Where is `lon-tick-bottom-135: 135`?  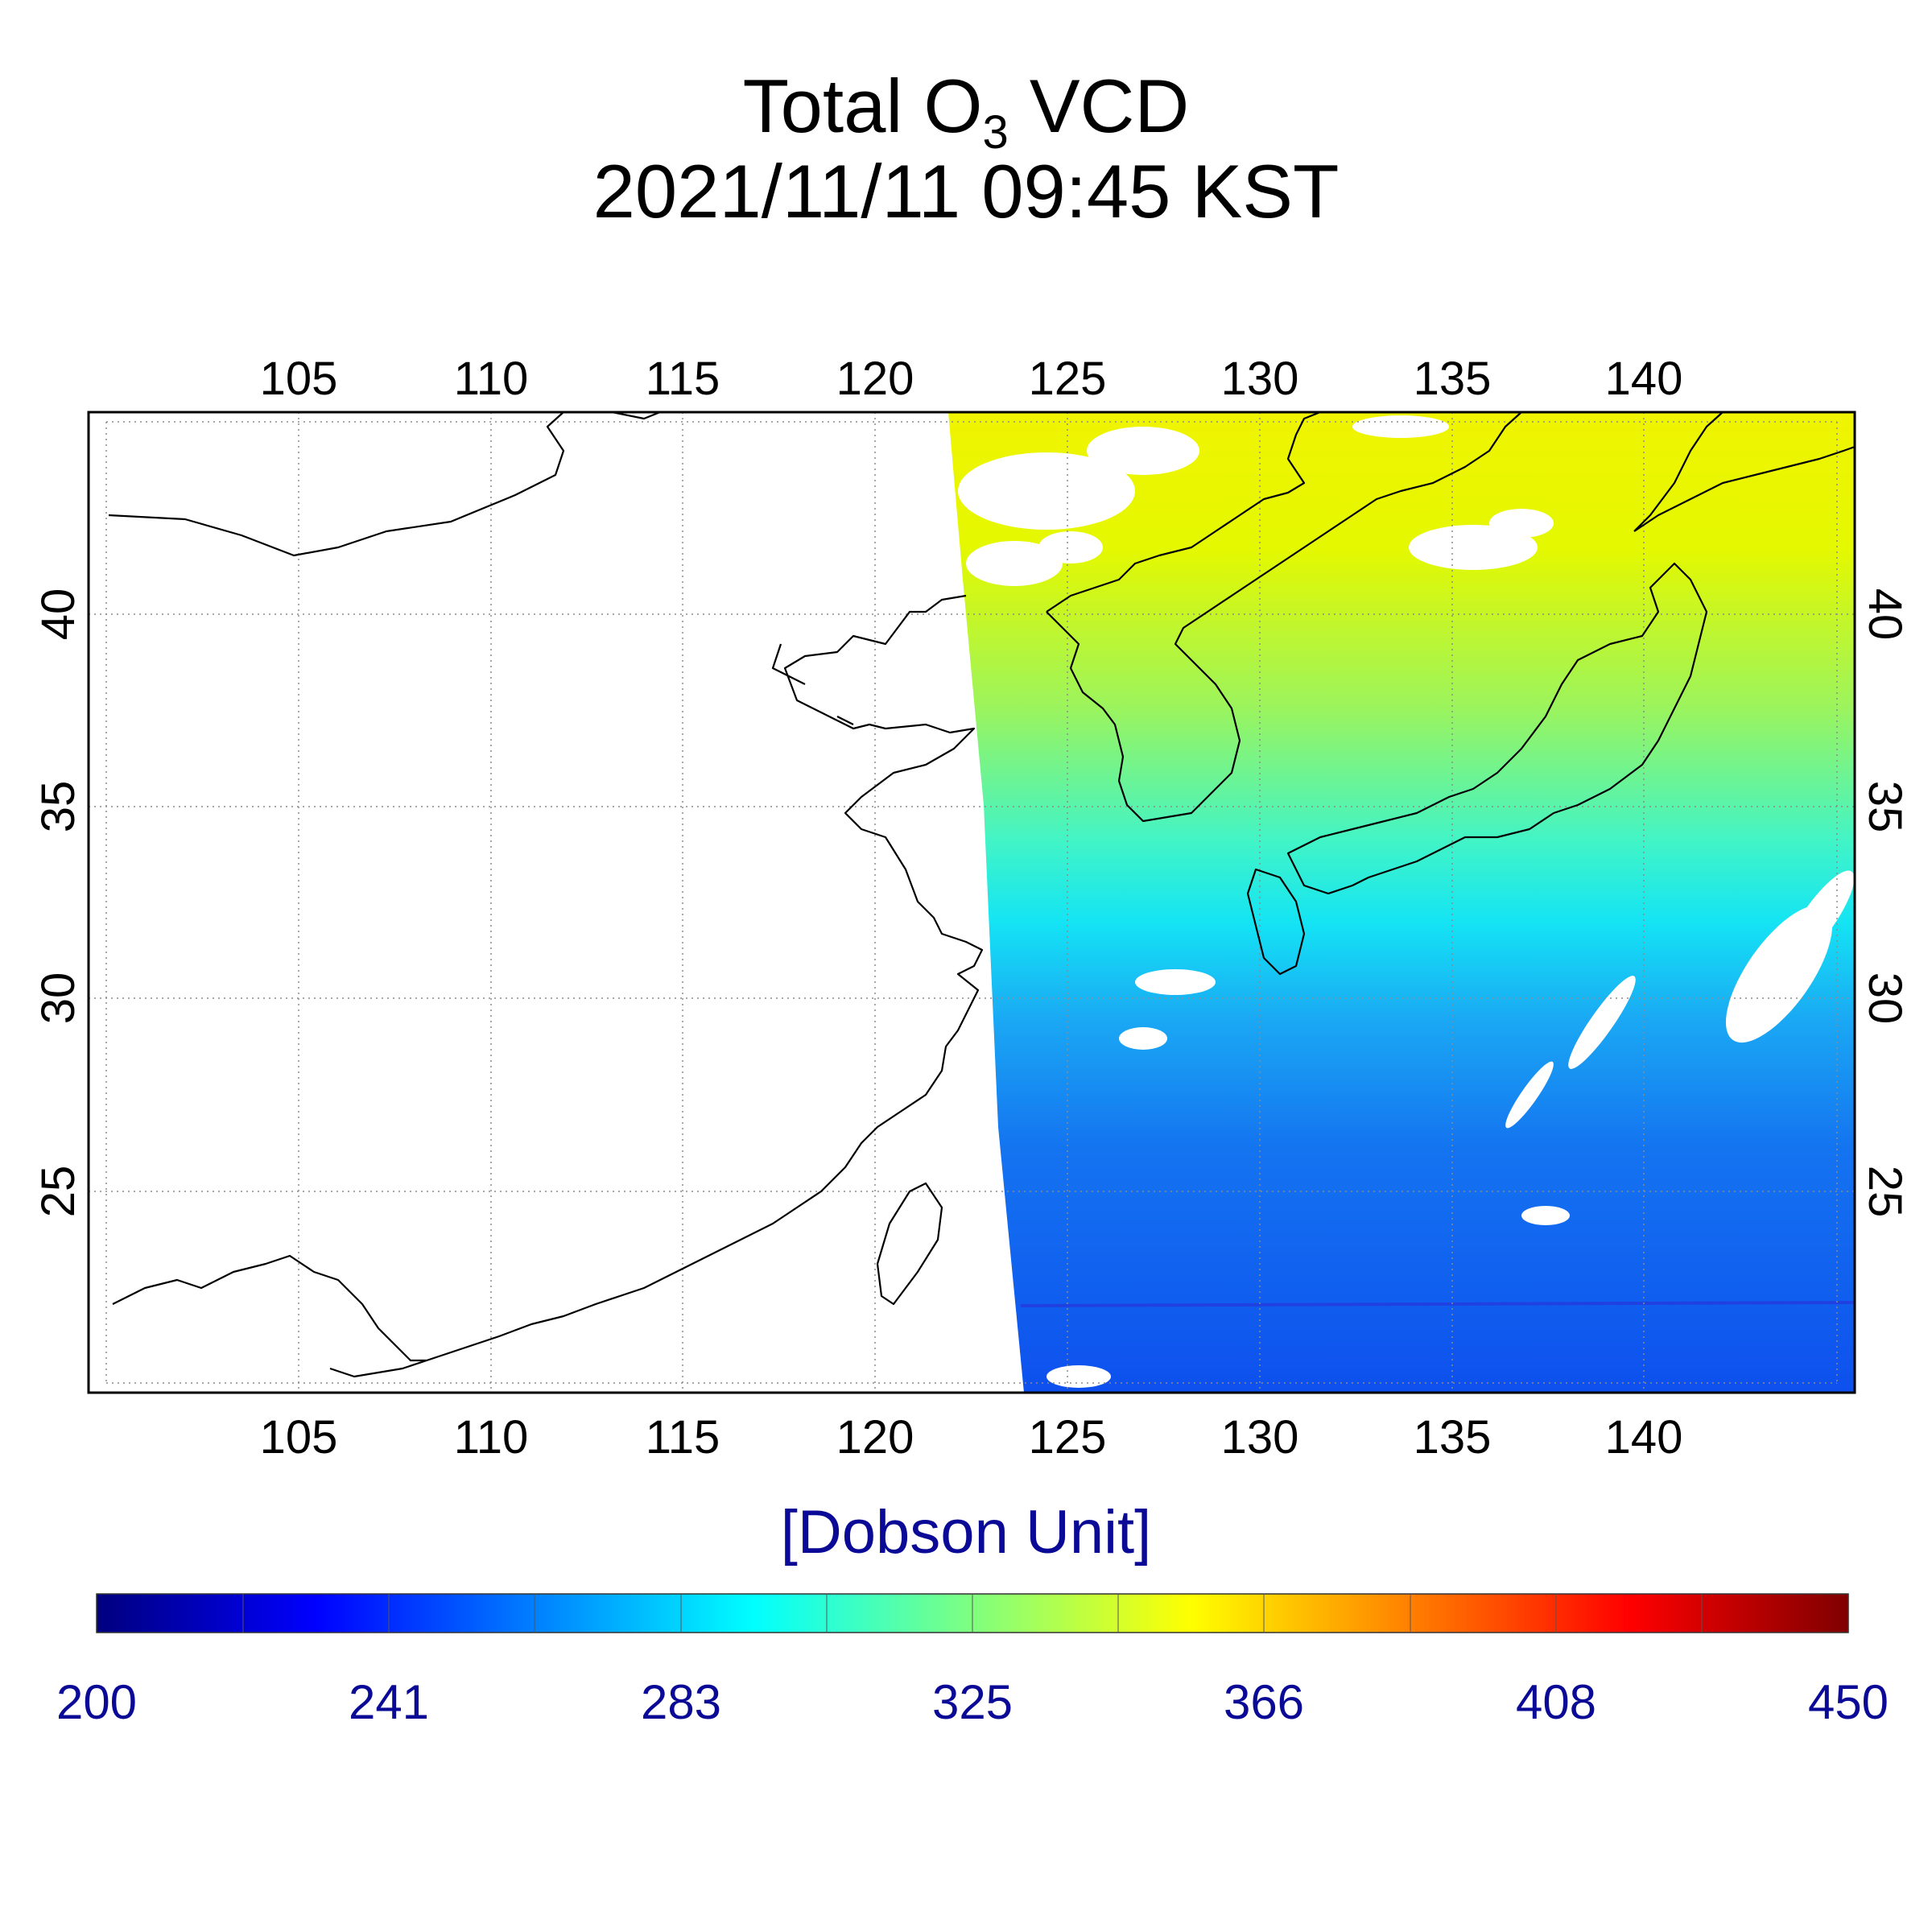
lon-tick-bottom-135: 135 is located at coordinates (1453, 1437).